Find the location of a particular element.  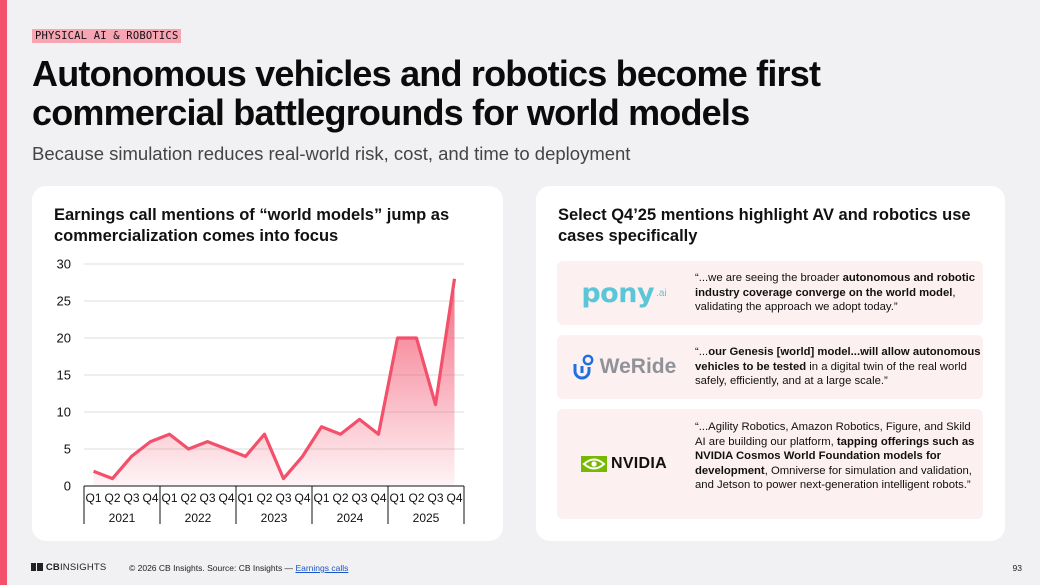

cb-insights-logo: CBINSIGHTS is located at coordinates (68, 567).